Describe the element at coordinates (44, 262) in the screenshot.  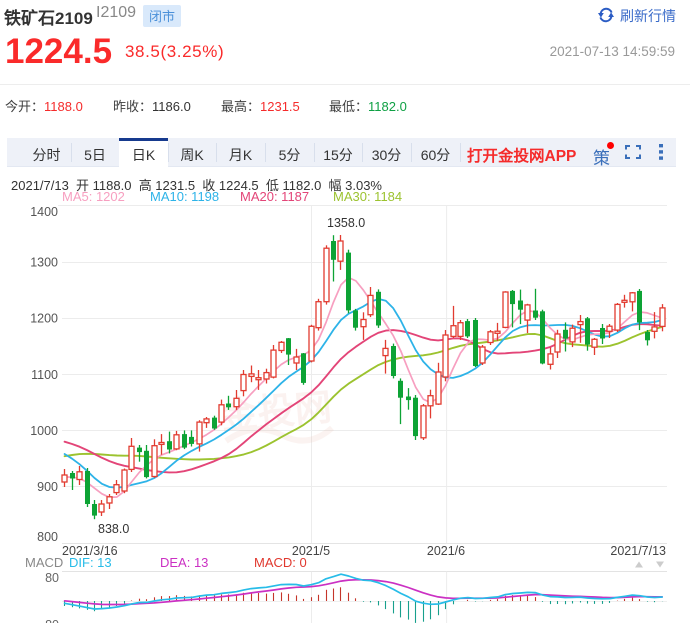
I see `svg-text: 1300` at that location.